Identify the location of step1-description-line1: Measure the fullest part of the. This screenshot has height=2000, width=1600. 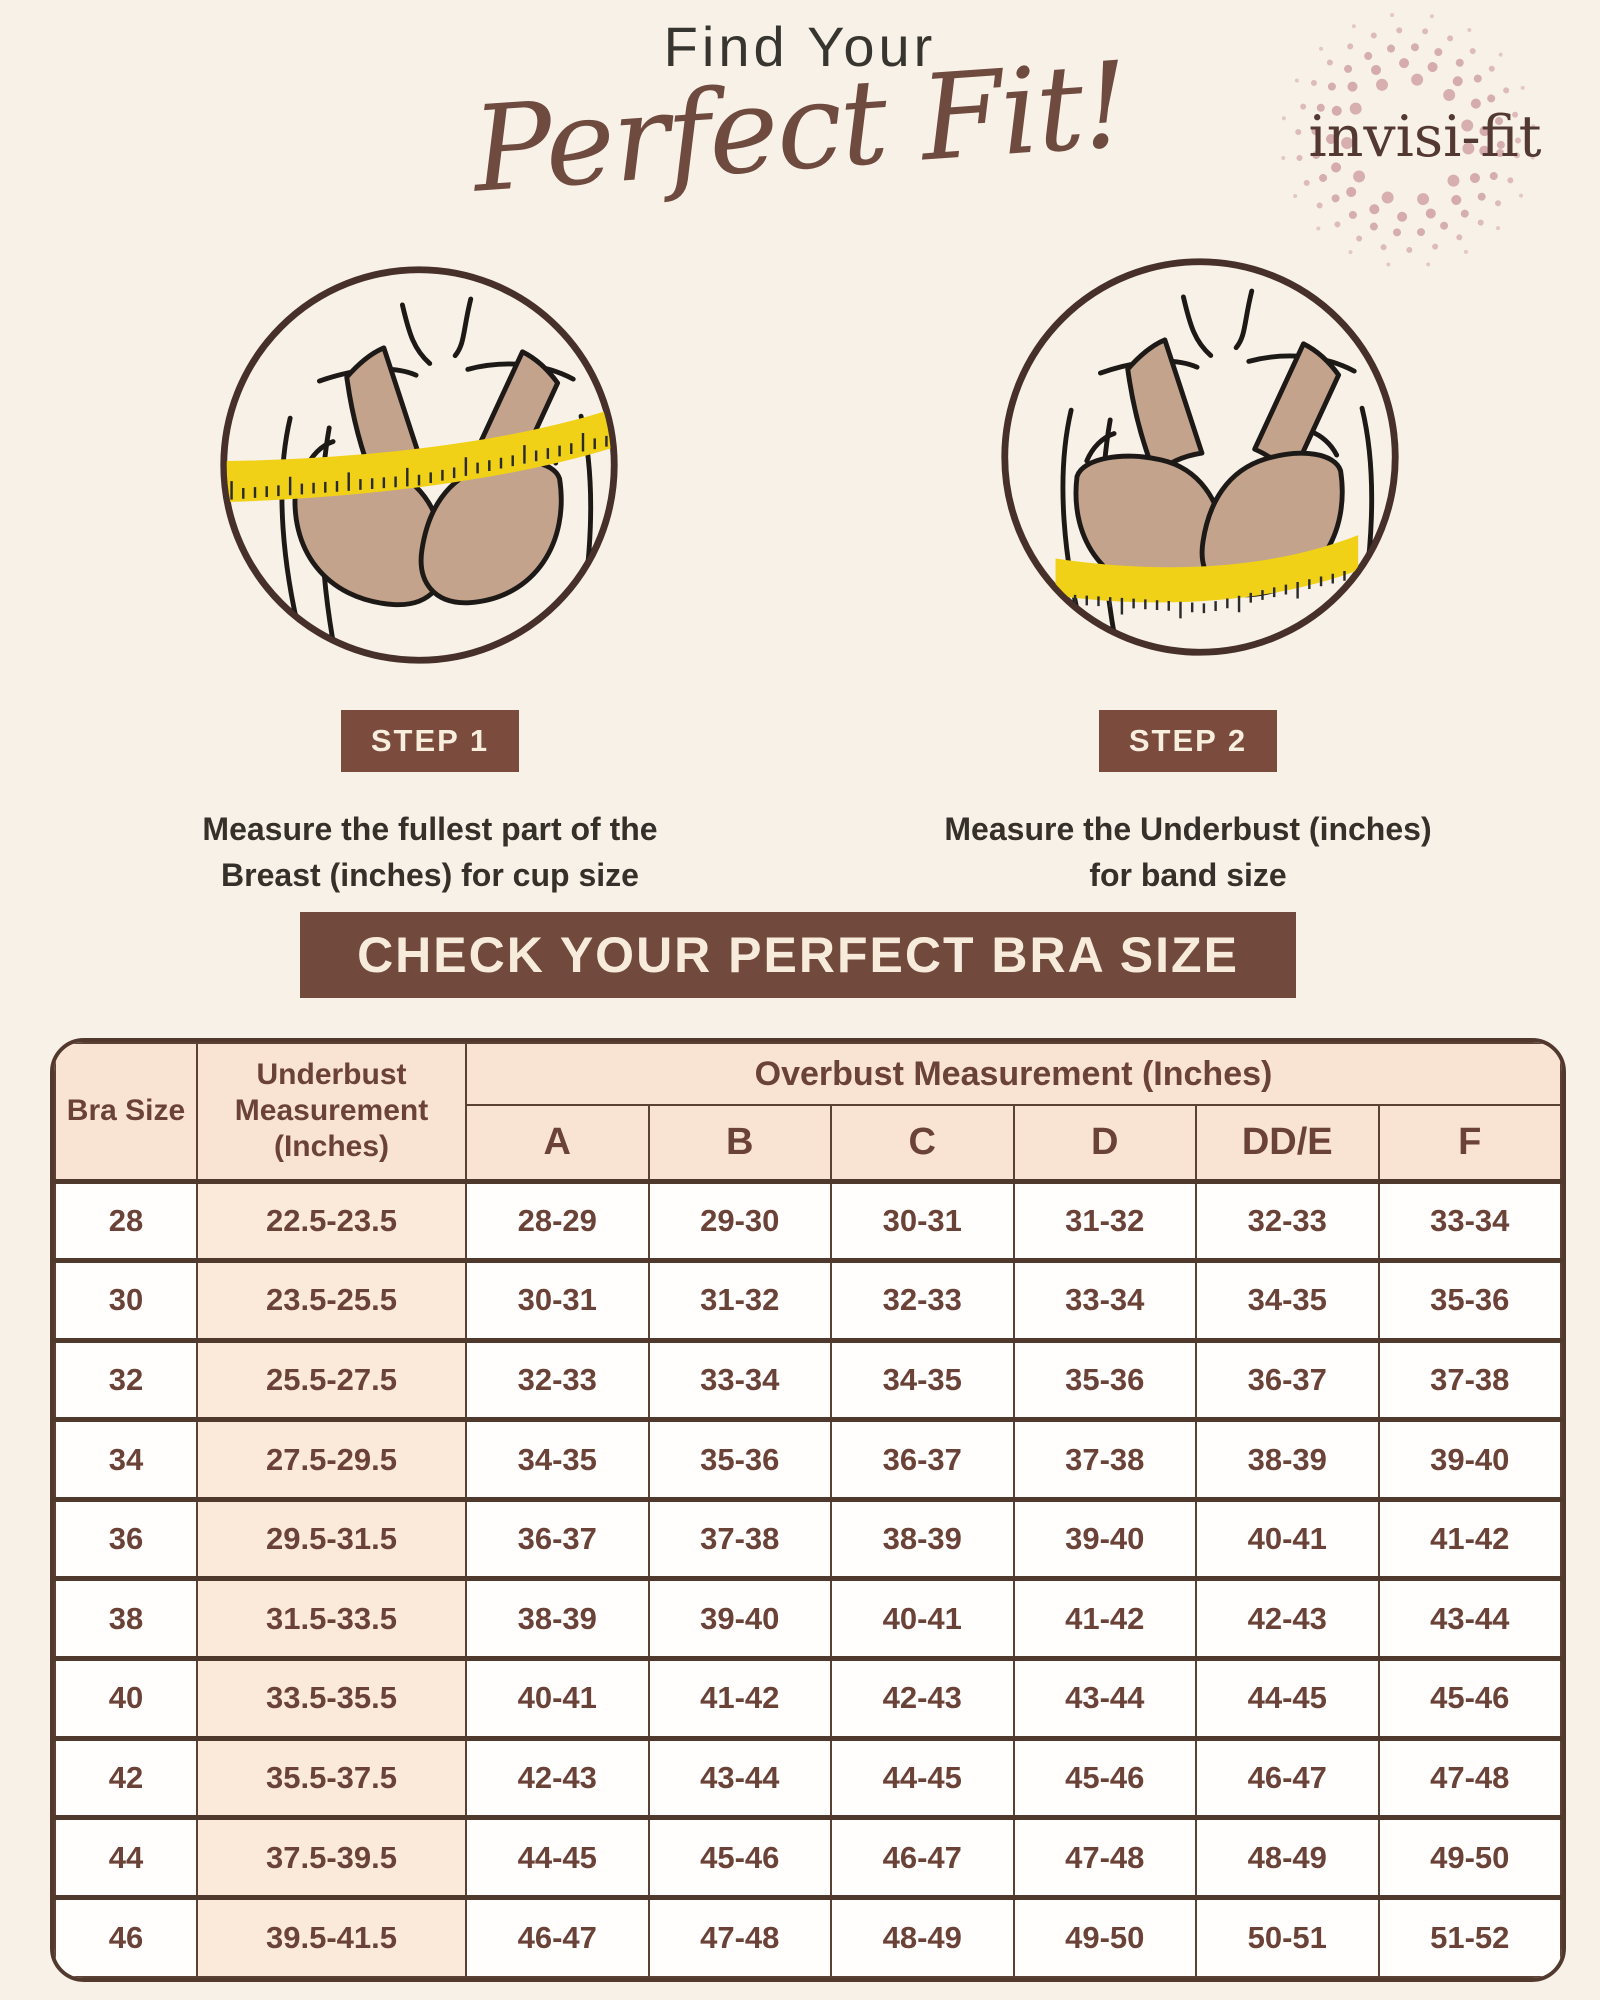
(430, 829).